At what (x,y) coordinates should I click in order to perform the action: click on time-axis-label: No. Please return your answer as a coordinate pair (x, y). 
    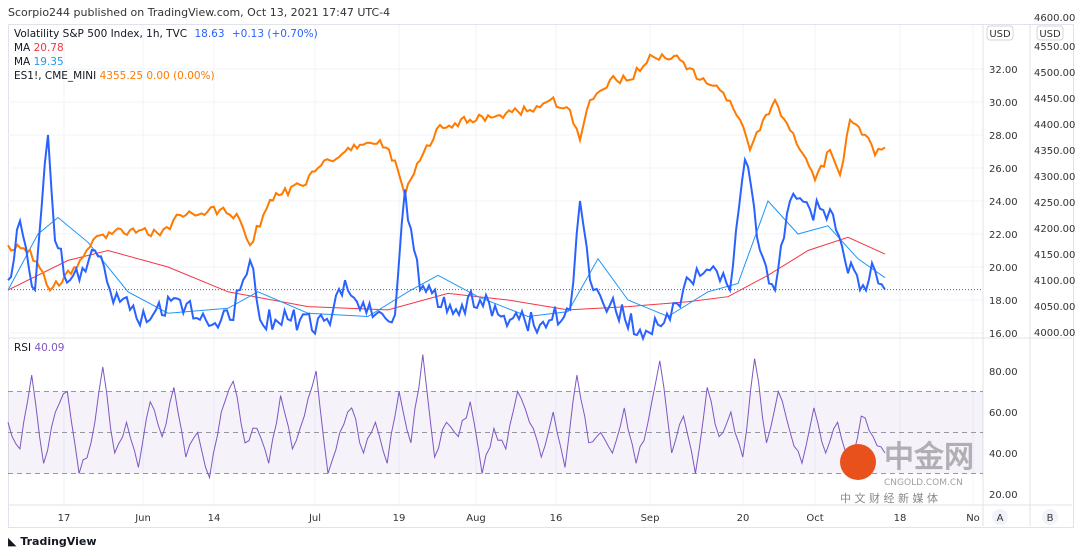
    Looking at the image, I should click on (973, 518).